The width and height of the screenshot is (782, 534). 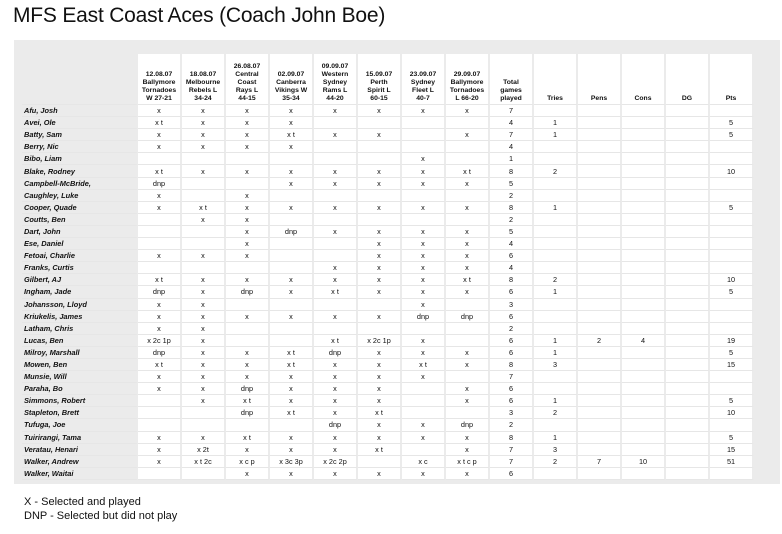 I want to click on table-cell: x t c p, so click(x=468, y=461).